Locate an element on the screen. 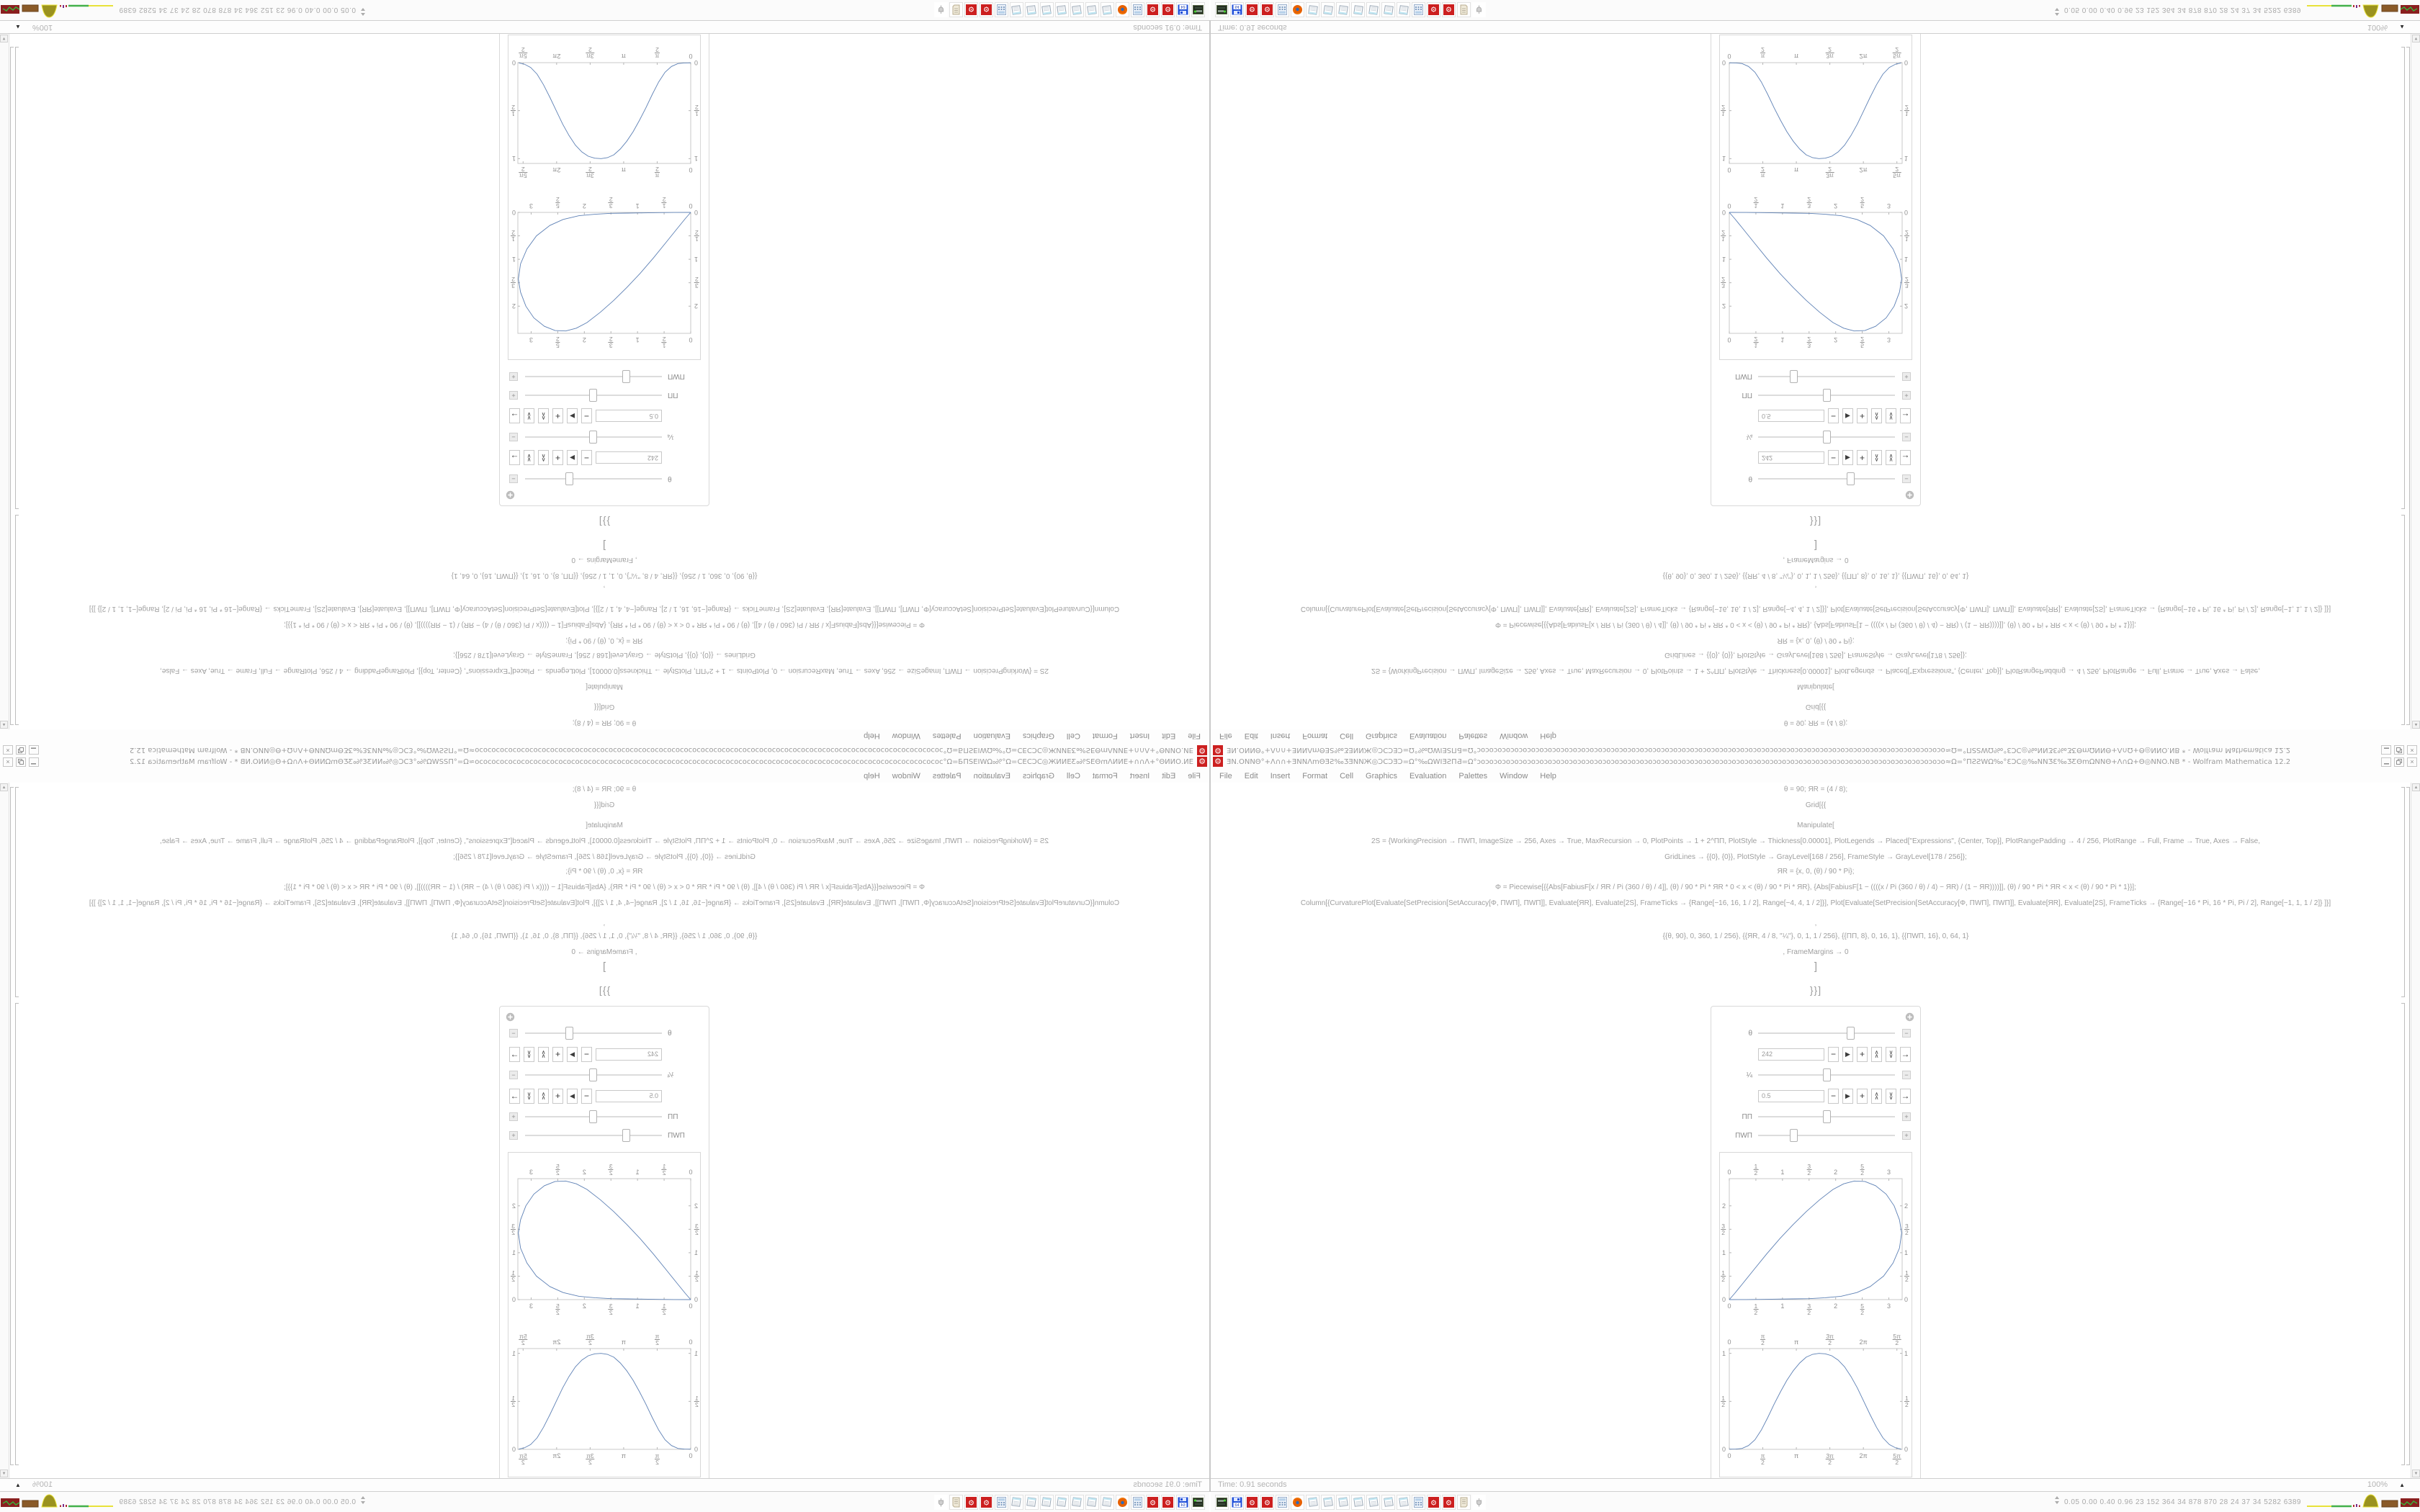 The width and height of the screenshot is (2420, 1512). minus-button: − is located at coordinates (1833, 458).